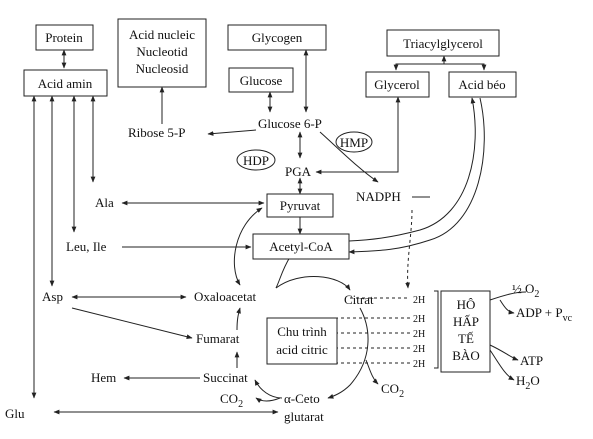 Image resolution: width=593 pixels, height=439 pixels. What do you see at coordinates (378, 196) in the screenshot?
I see `nadph-label: NADPH` at bounding box center [378, 196].